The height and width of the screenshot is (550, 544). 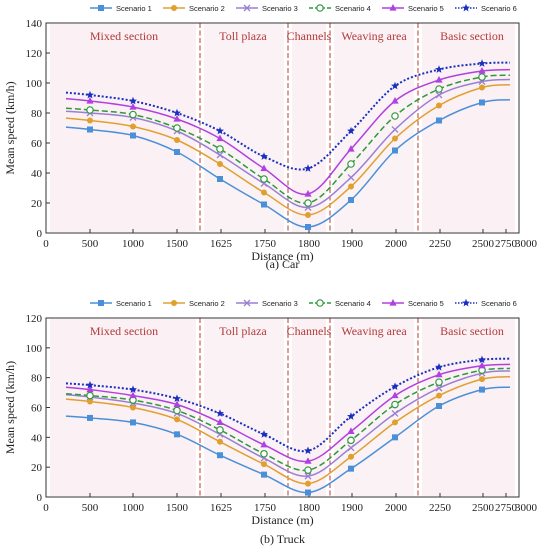 I want to click on panel-caption: (b) Truck, so click(x=282, y=539).